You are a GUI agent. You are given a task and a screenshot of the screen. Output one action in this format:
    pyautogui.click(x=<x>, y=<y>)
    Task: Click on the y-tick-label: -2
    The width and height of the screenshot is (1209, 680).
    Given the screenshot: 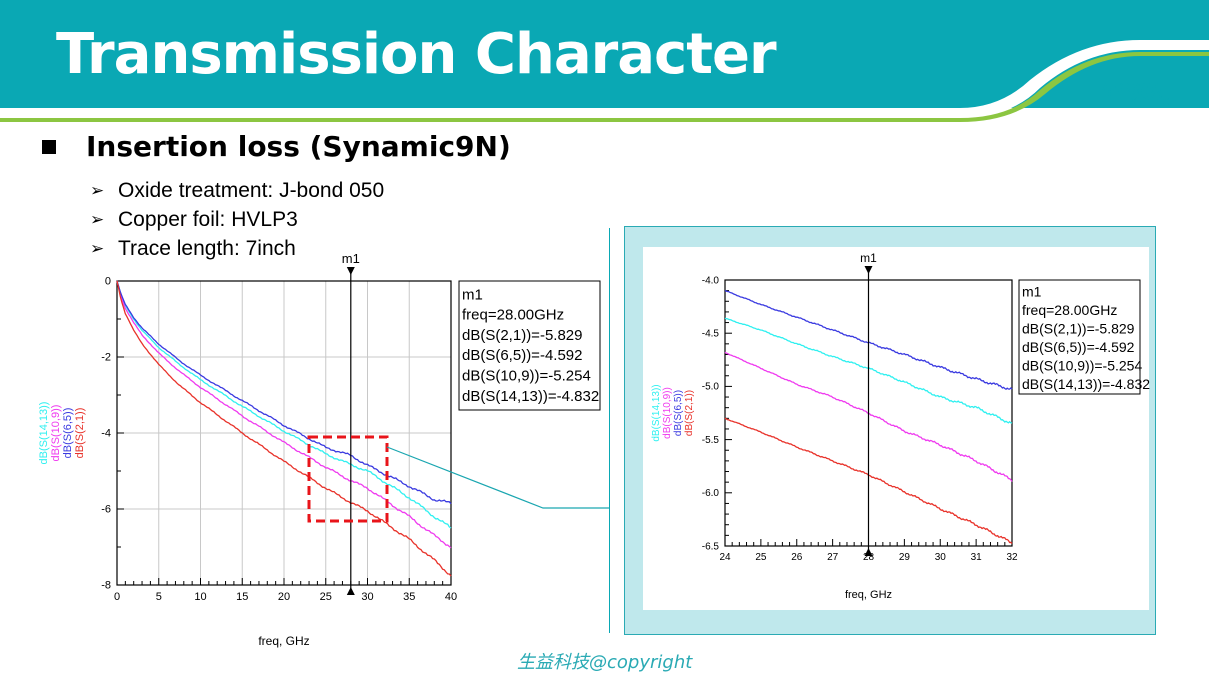 What is the action you would take?
    pyautogui.click(x=106, y=358)
    